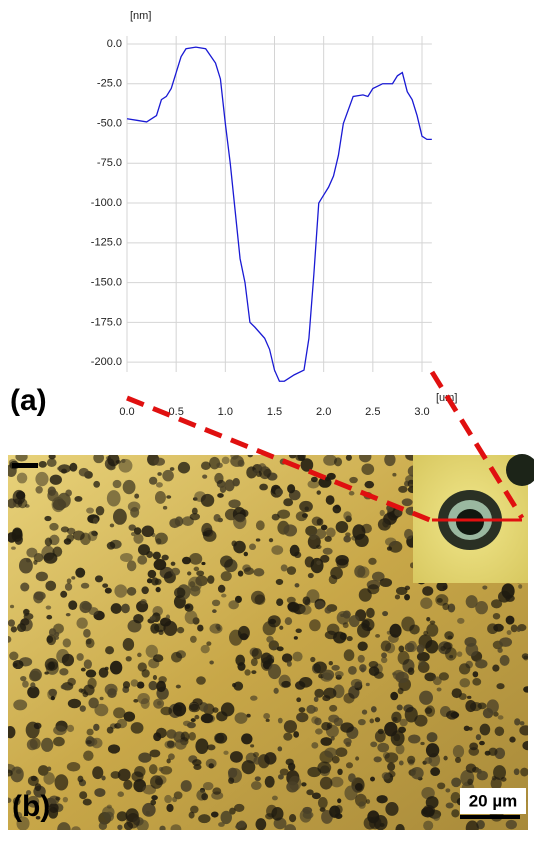  I want to click on y-axis-label: [nm], so click(140, 16).